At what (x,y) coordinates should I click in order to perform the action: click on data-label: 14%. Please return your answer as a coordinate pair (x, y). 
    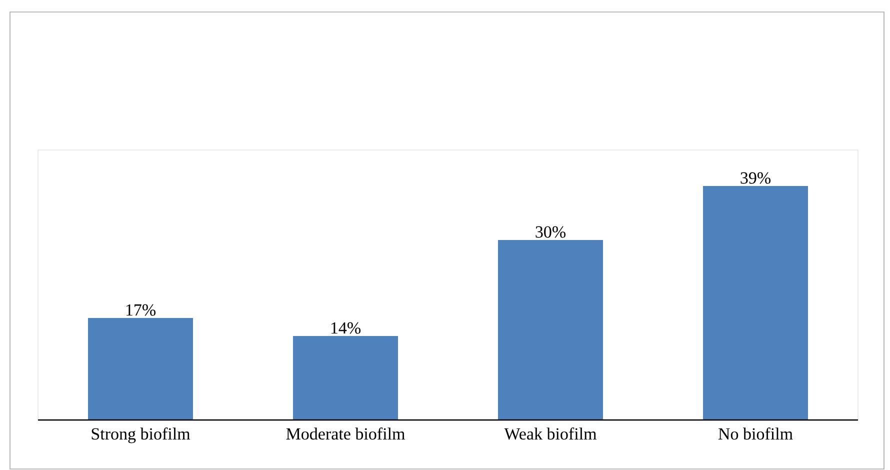
    Looking at the image, I should click on (346, 328).